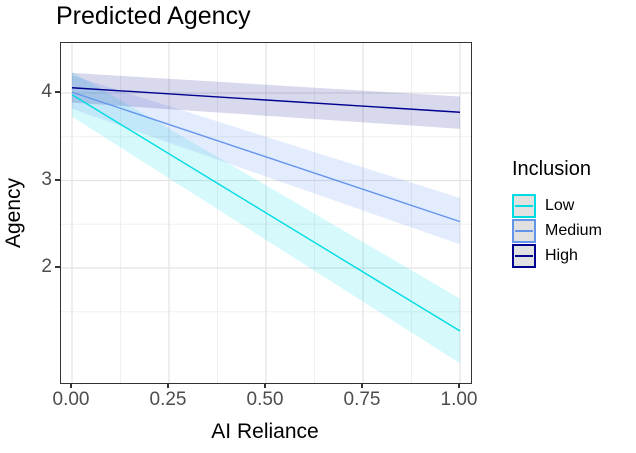 Image resolution: width=636 pixels, height=453 pixels. Describe the element at coordinates (561, 255) in the screenshot. I see `legend-label-high: High` at that location.